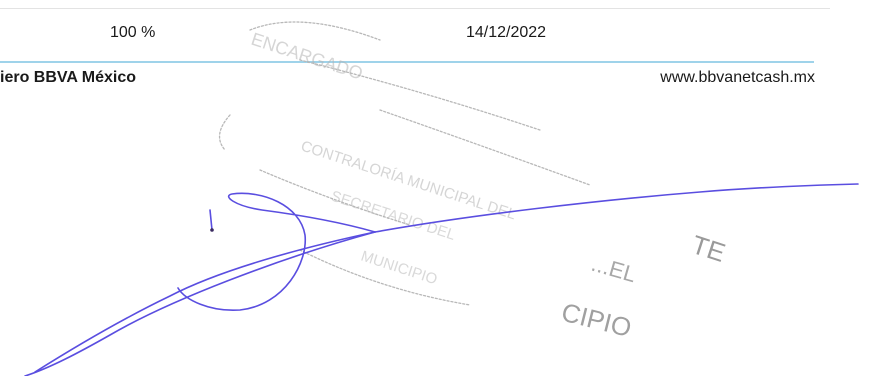  I want to click on percentage-value: 100 %, so click(133, 32).